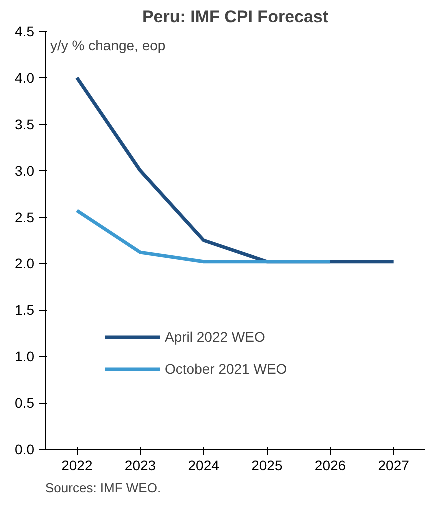 The height and width of the screenshot is (507, 448). I want to click on y-axis-title: y/y % change, eop, so click(108, 46).